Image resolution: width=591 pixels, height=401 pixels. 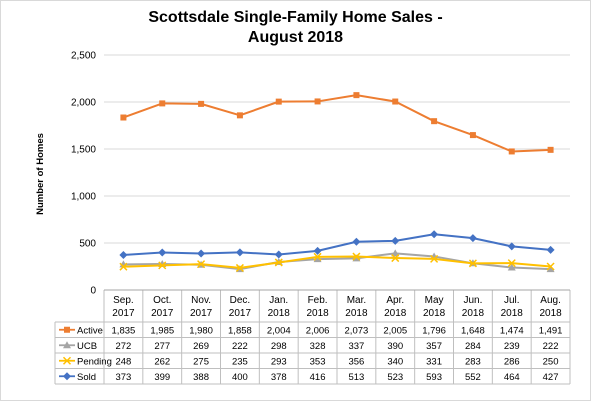 What do you see at coordinates (86, 377) in the screenshot?
I see `legend-label: Sold` at bounding box center [86, 377].